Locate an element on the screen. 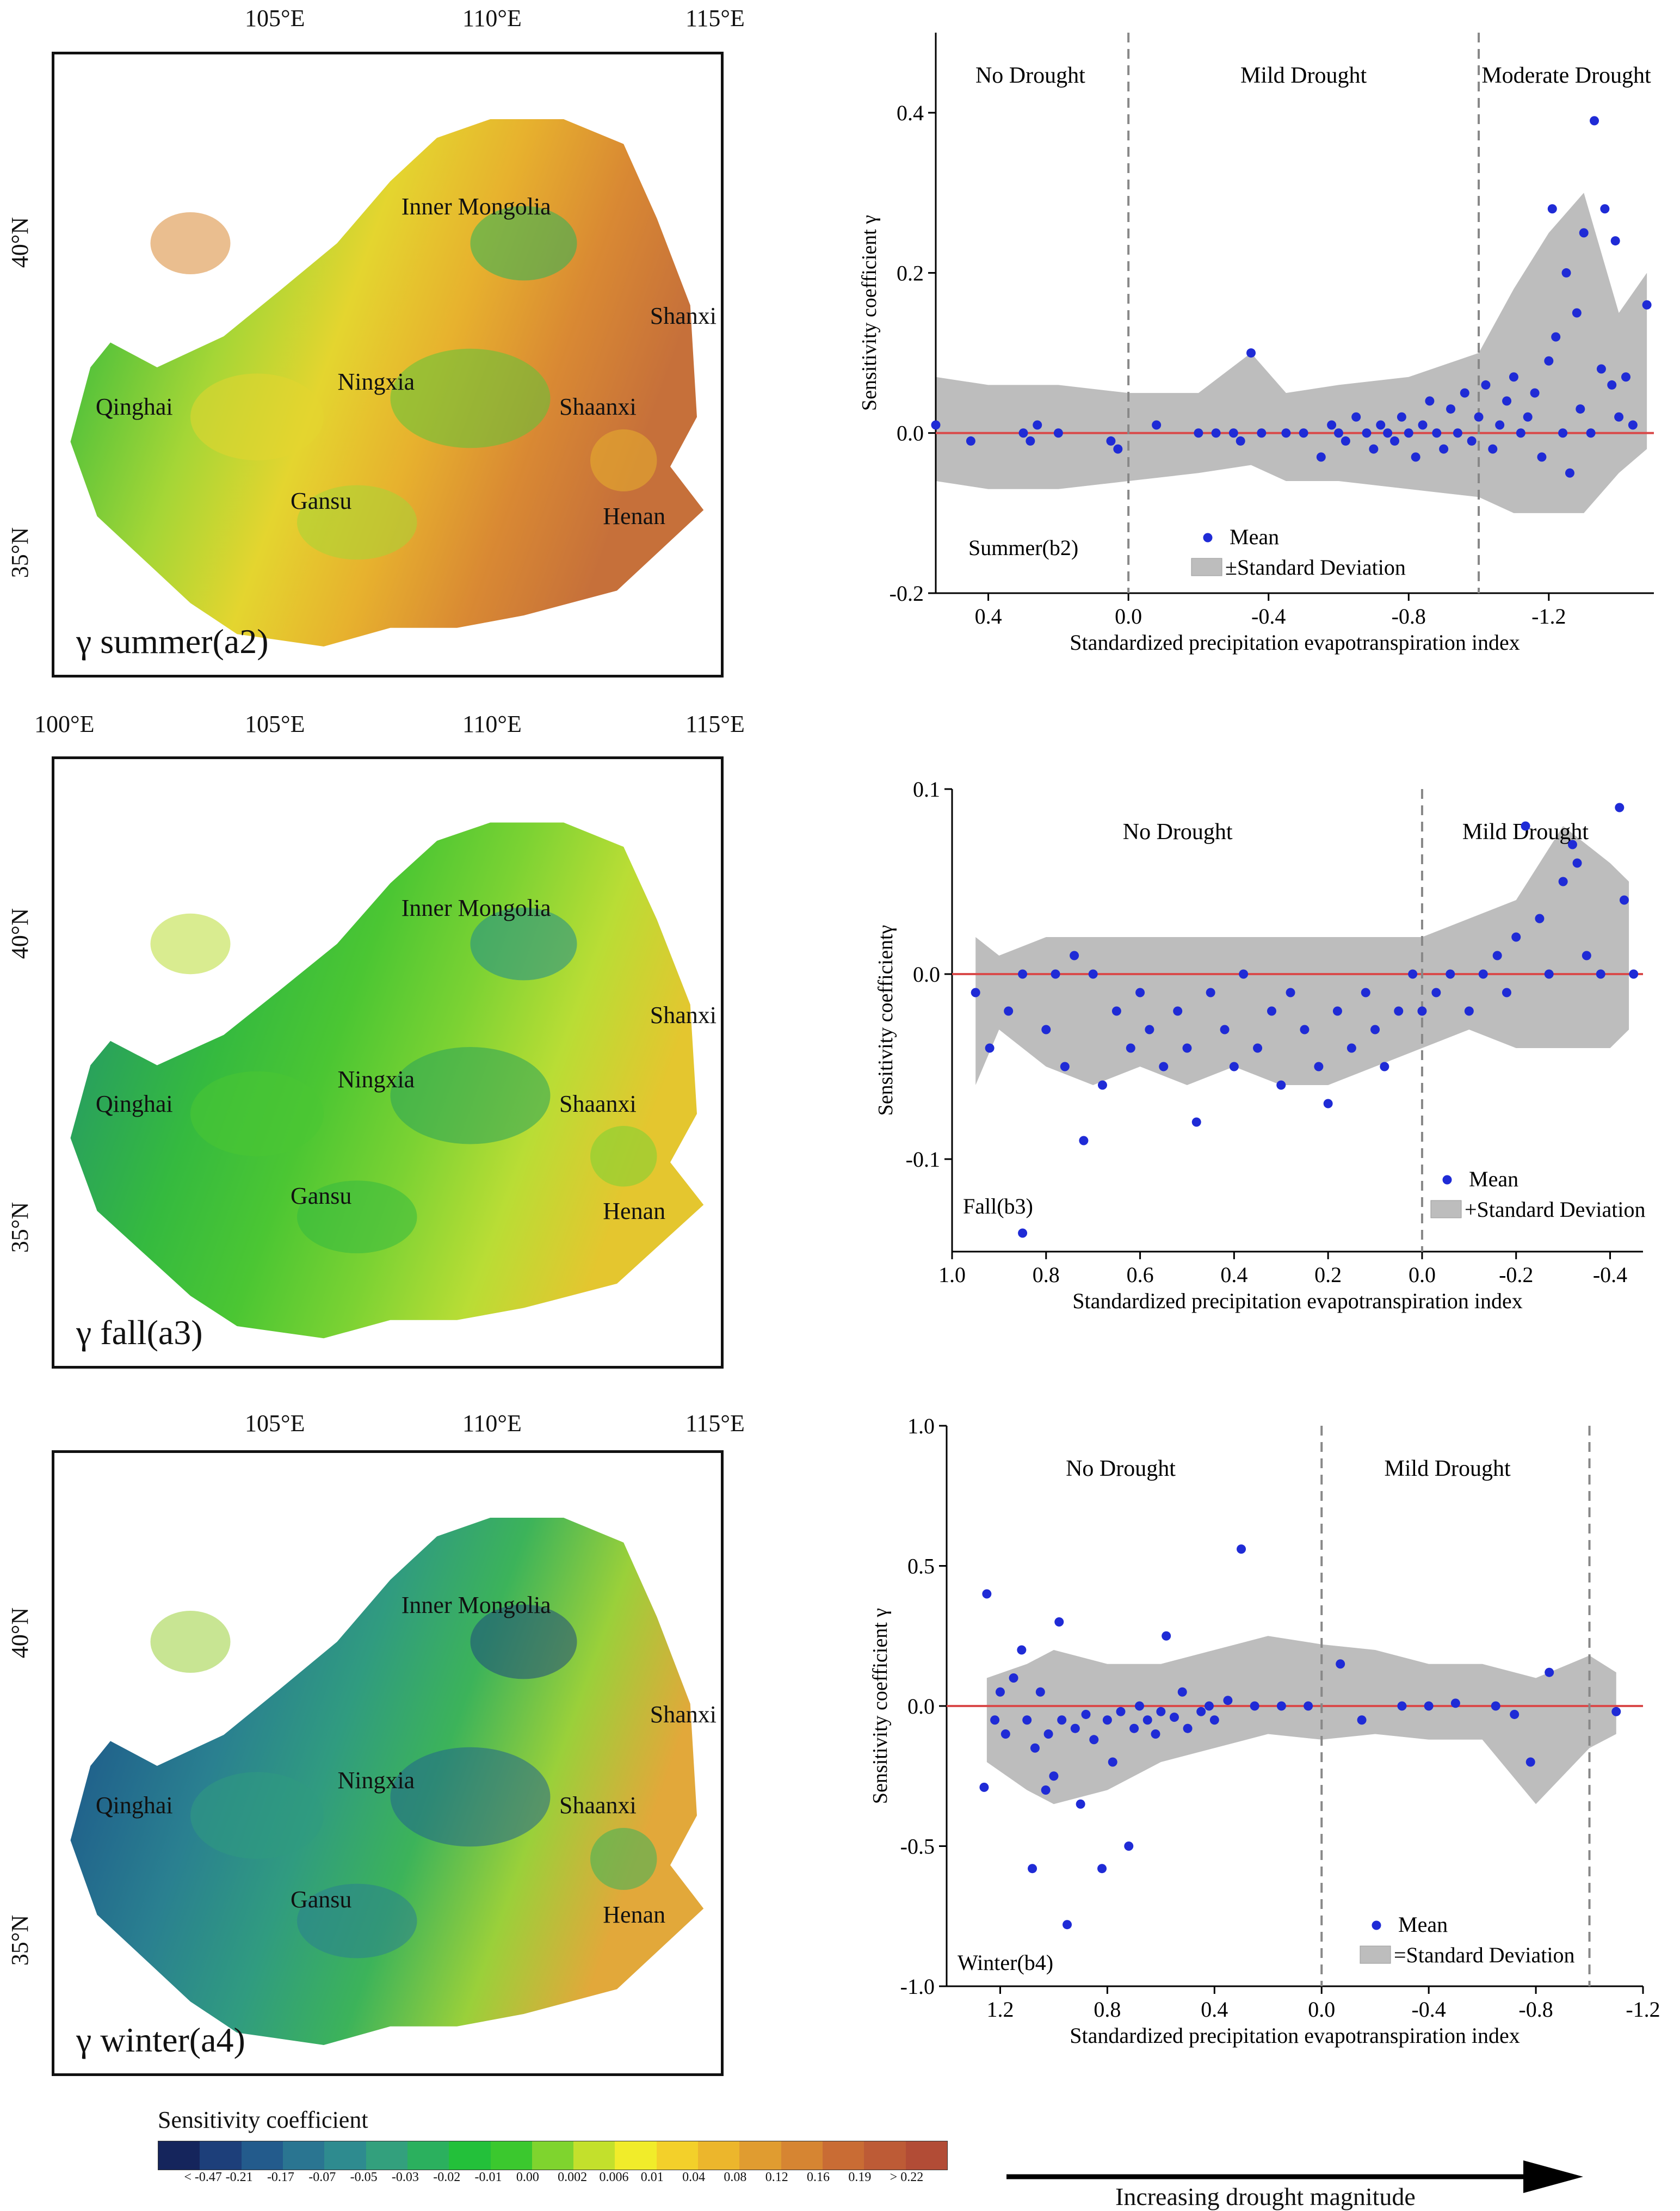 The image size is (1680, 2211). y-tick-label: 0.0 is located at coordinates (926, 974).